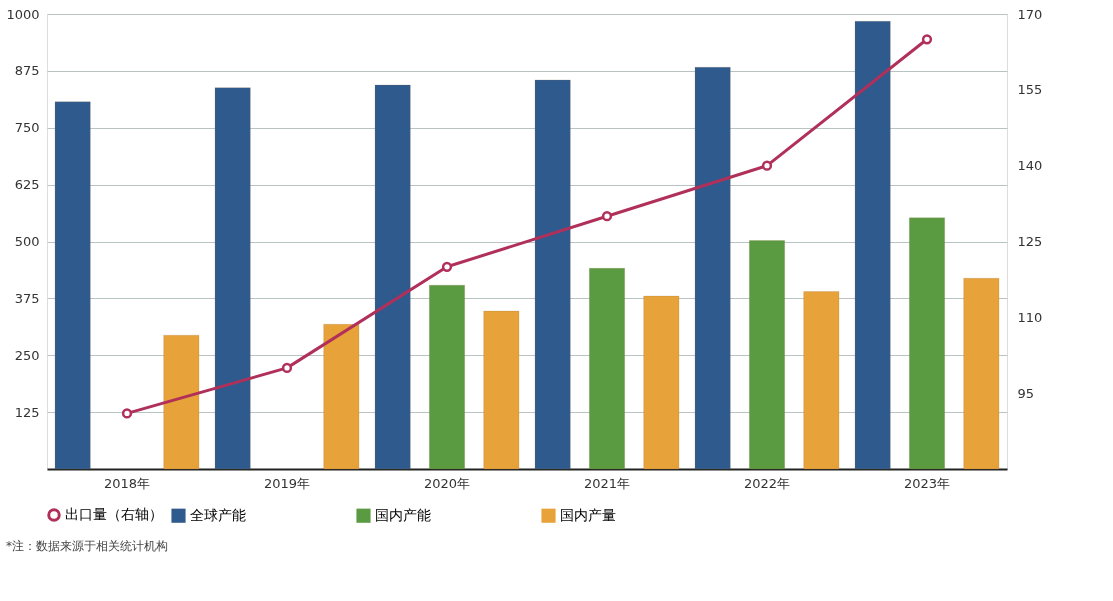 This screenshot has height=601, width=1113. I want to click on text: *注：数据来源于相关统计机构, so click(86, 546).